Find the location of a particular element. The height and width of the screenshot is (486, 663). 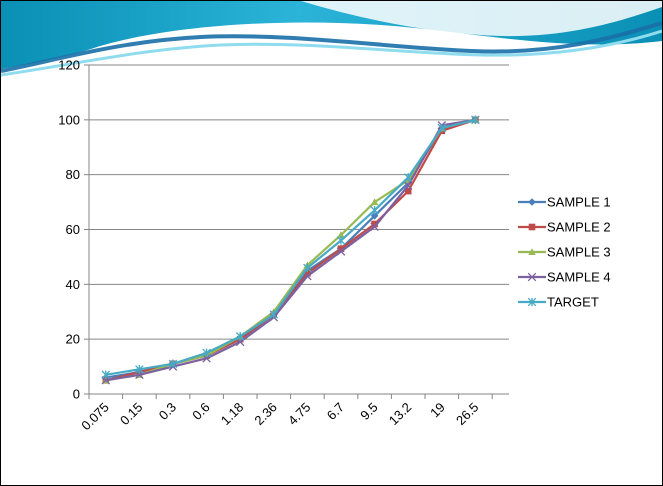

y-tick-label: 40 is located at coordinates (73, 284).